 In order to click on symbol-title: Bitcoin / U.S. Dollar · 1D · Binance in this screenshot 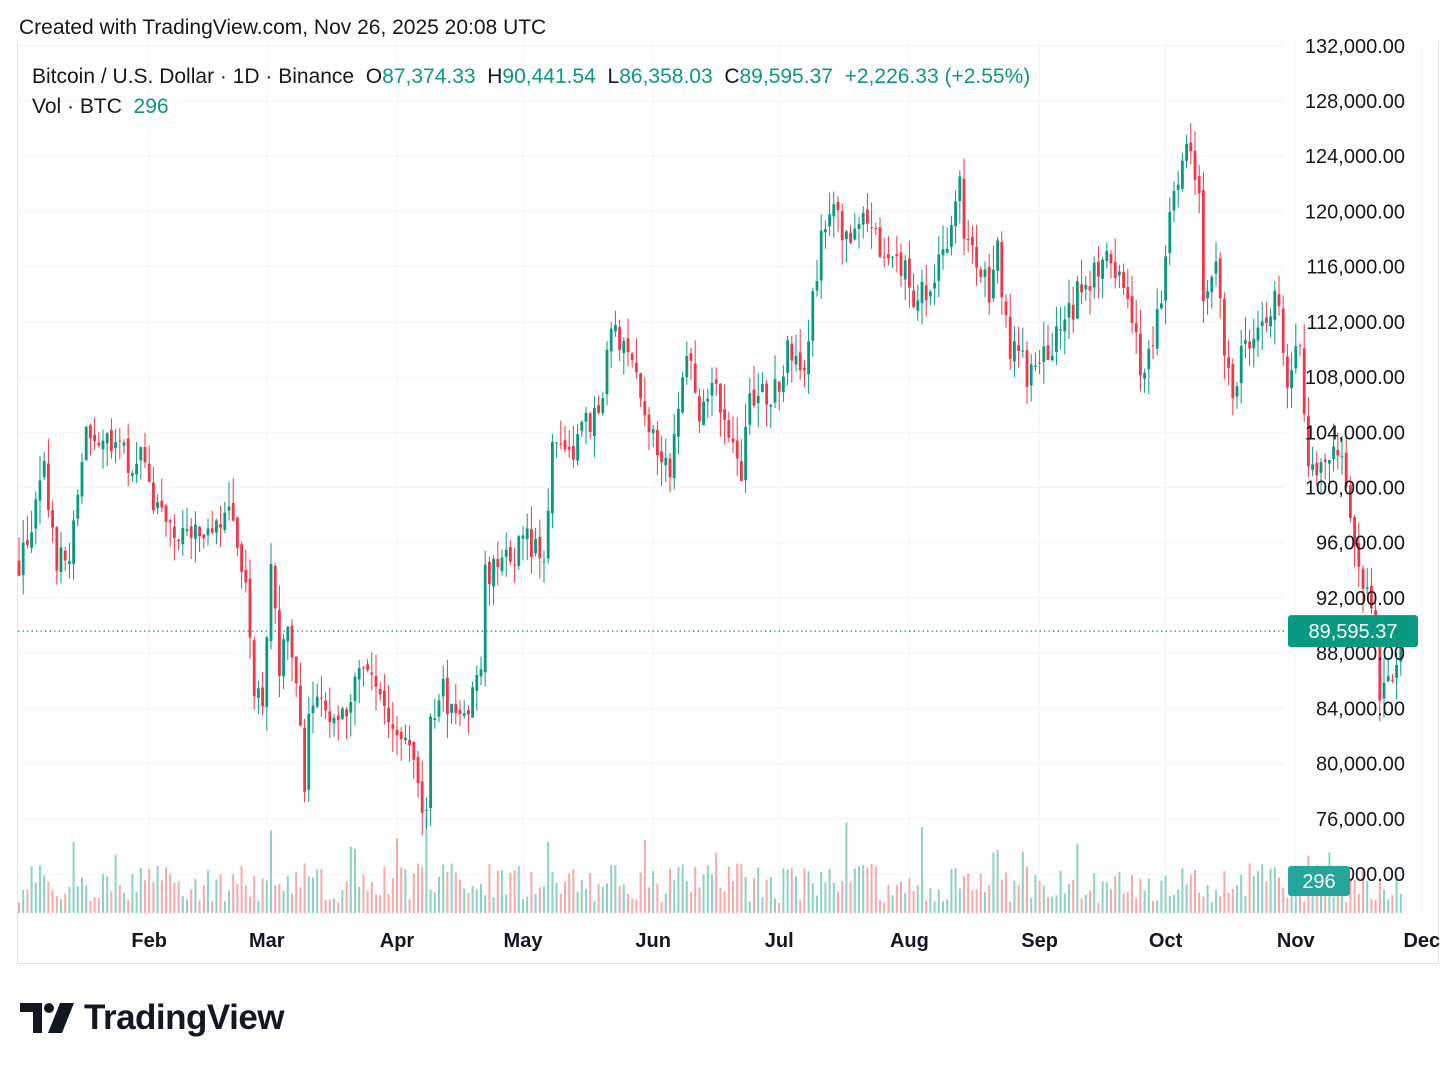, I will do `click(193, 76)`.